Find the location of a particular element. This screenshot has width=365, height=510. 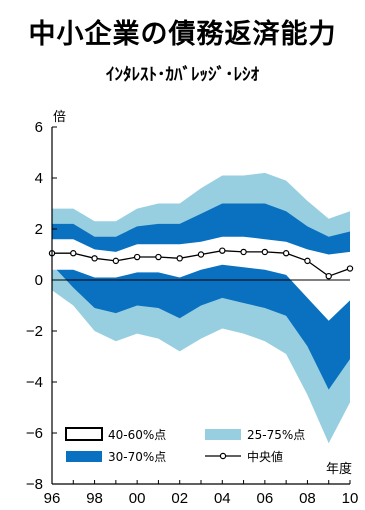

median-point-2005 is located at coordinates (243, 252).